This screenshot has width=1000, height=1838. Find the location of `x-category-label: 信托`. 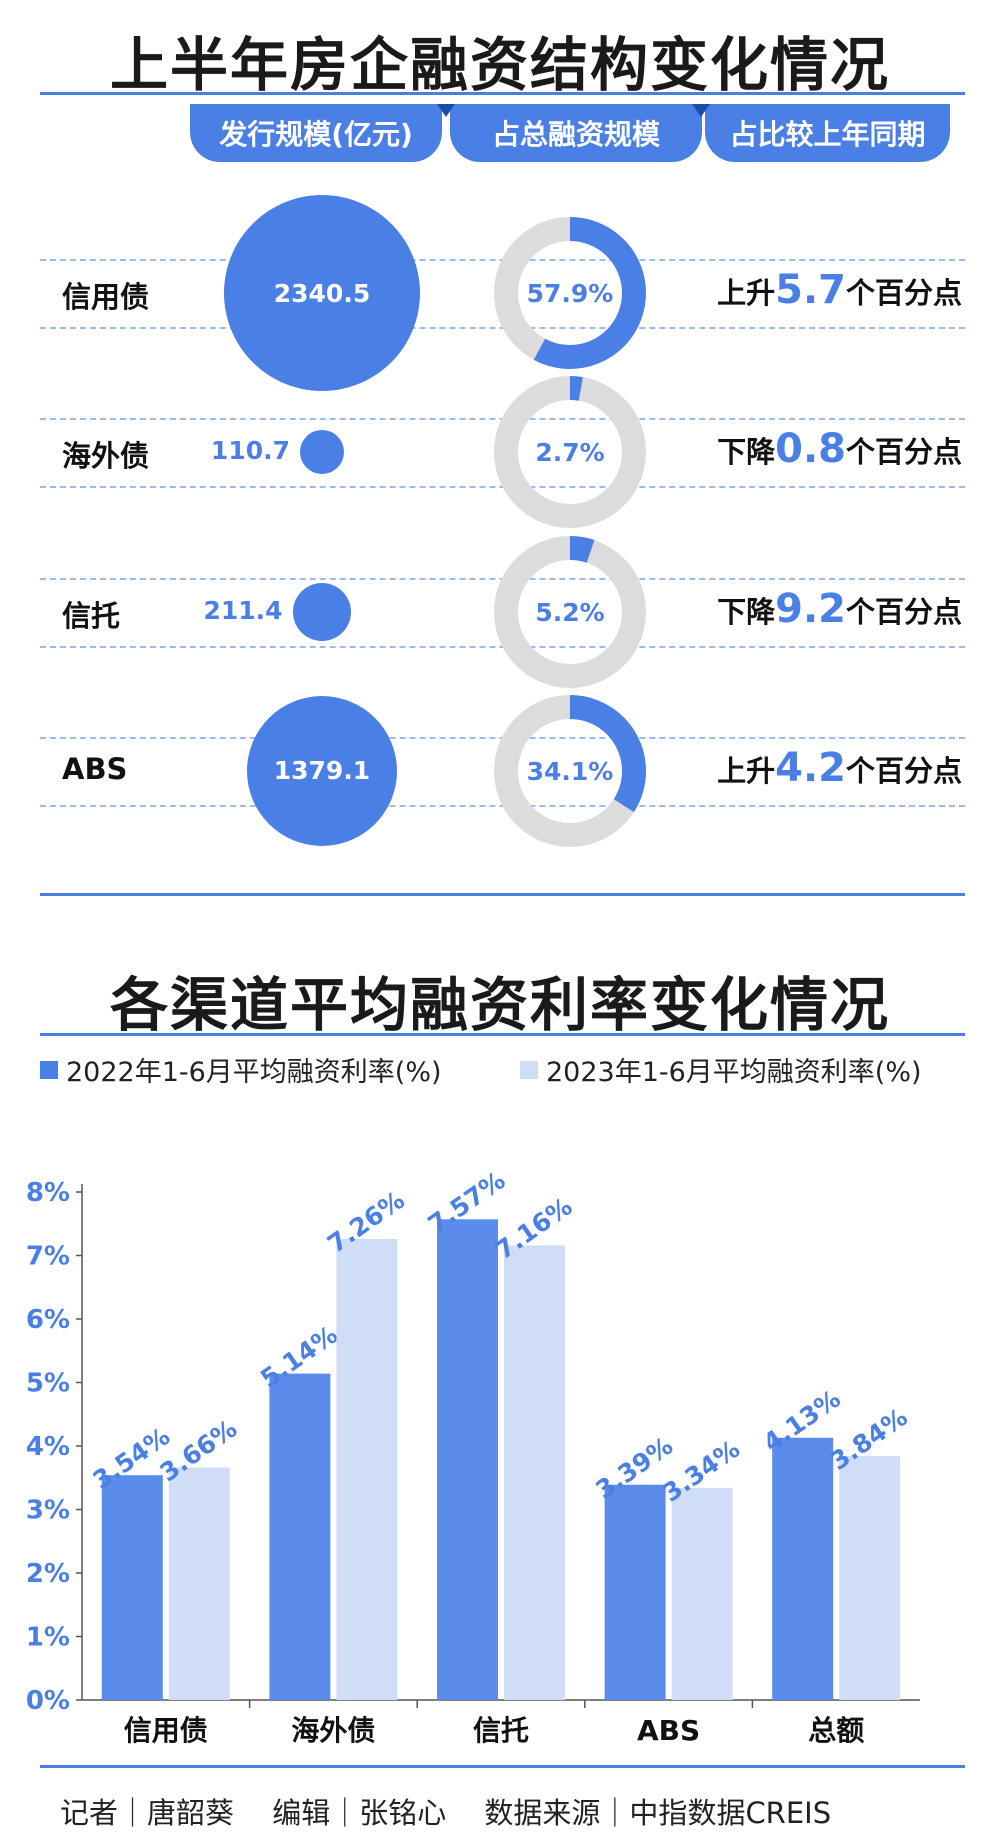

x-category-label: 信托 is located at coordinates (501, 1730).